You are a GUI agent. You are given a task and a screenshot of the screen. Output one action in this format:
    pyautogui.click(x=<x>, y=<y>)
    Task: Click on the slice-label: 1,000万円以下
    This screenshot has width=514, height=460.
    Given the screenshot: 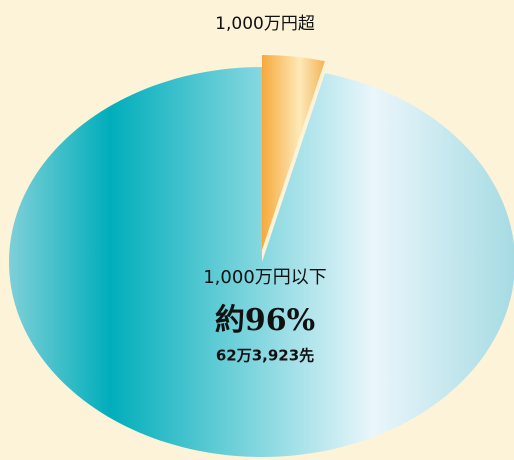 What is the action you would take?
    pyautogui.click(x=265, y=277)
    